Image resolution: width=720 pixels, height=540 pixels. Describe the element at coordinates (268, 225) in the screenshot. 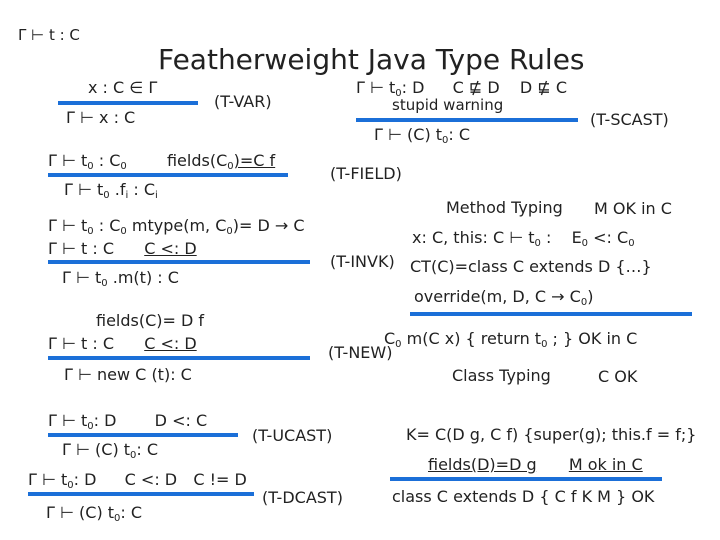

I see `tinvk-mtype-result: )= D → C` at that location.